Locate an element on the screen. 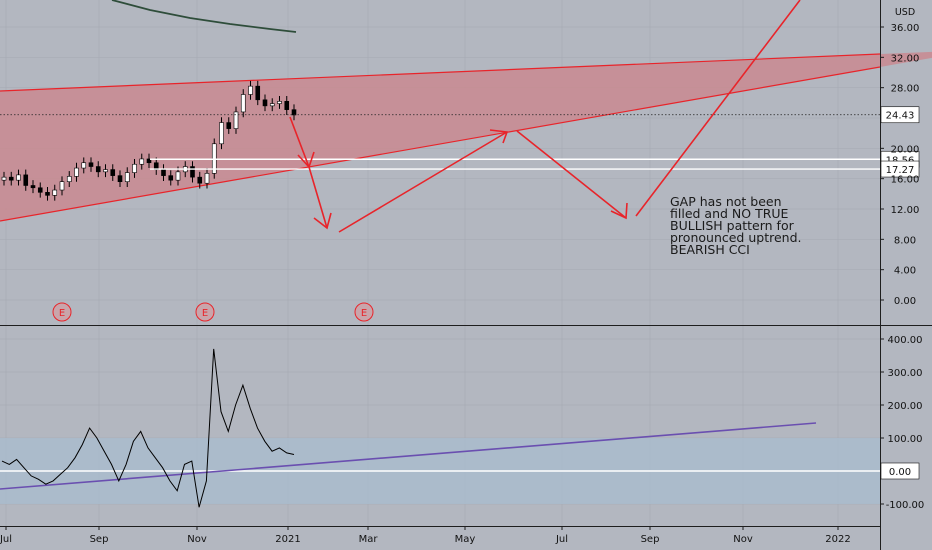 Image resolution: width=932 pixels, height=550 pixels. wedge-upper-trendline is located at coordinates (440, 72).